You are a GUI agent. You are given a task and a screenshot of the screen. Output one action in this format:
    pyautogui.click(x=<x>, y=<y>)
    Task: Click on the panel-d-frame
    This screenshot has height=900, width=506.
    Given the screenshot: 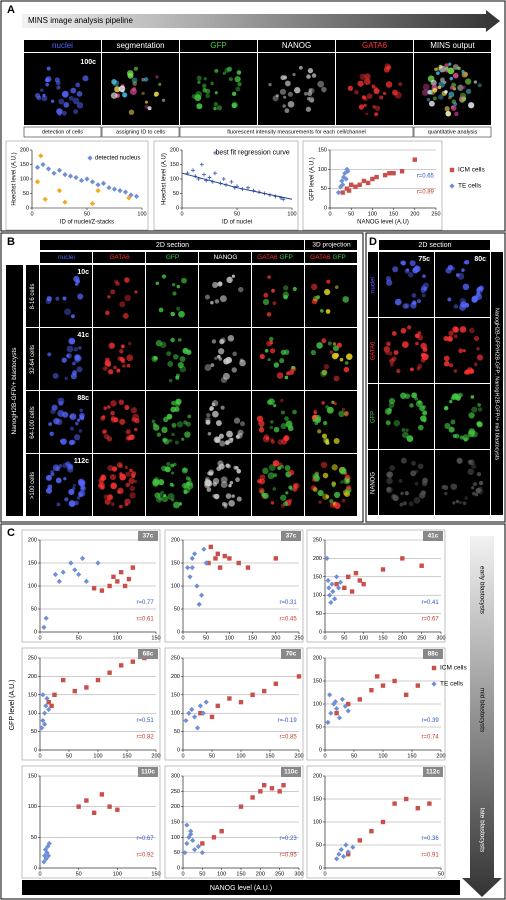 What is the action you would take?
    pyautogui.click(x=435, y=377)
    